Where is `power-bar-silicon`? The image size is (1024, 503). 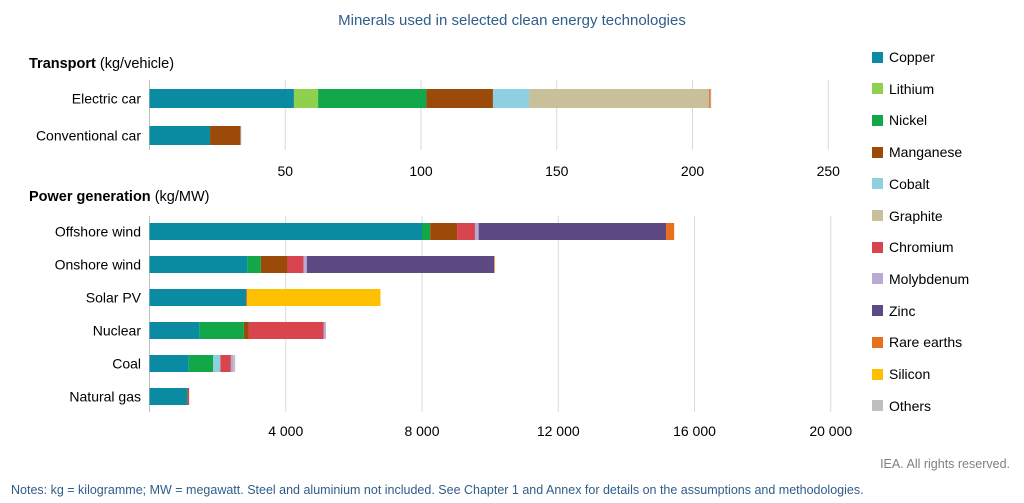 power-bar-silicon is located at coordinates (313, 297).